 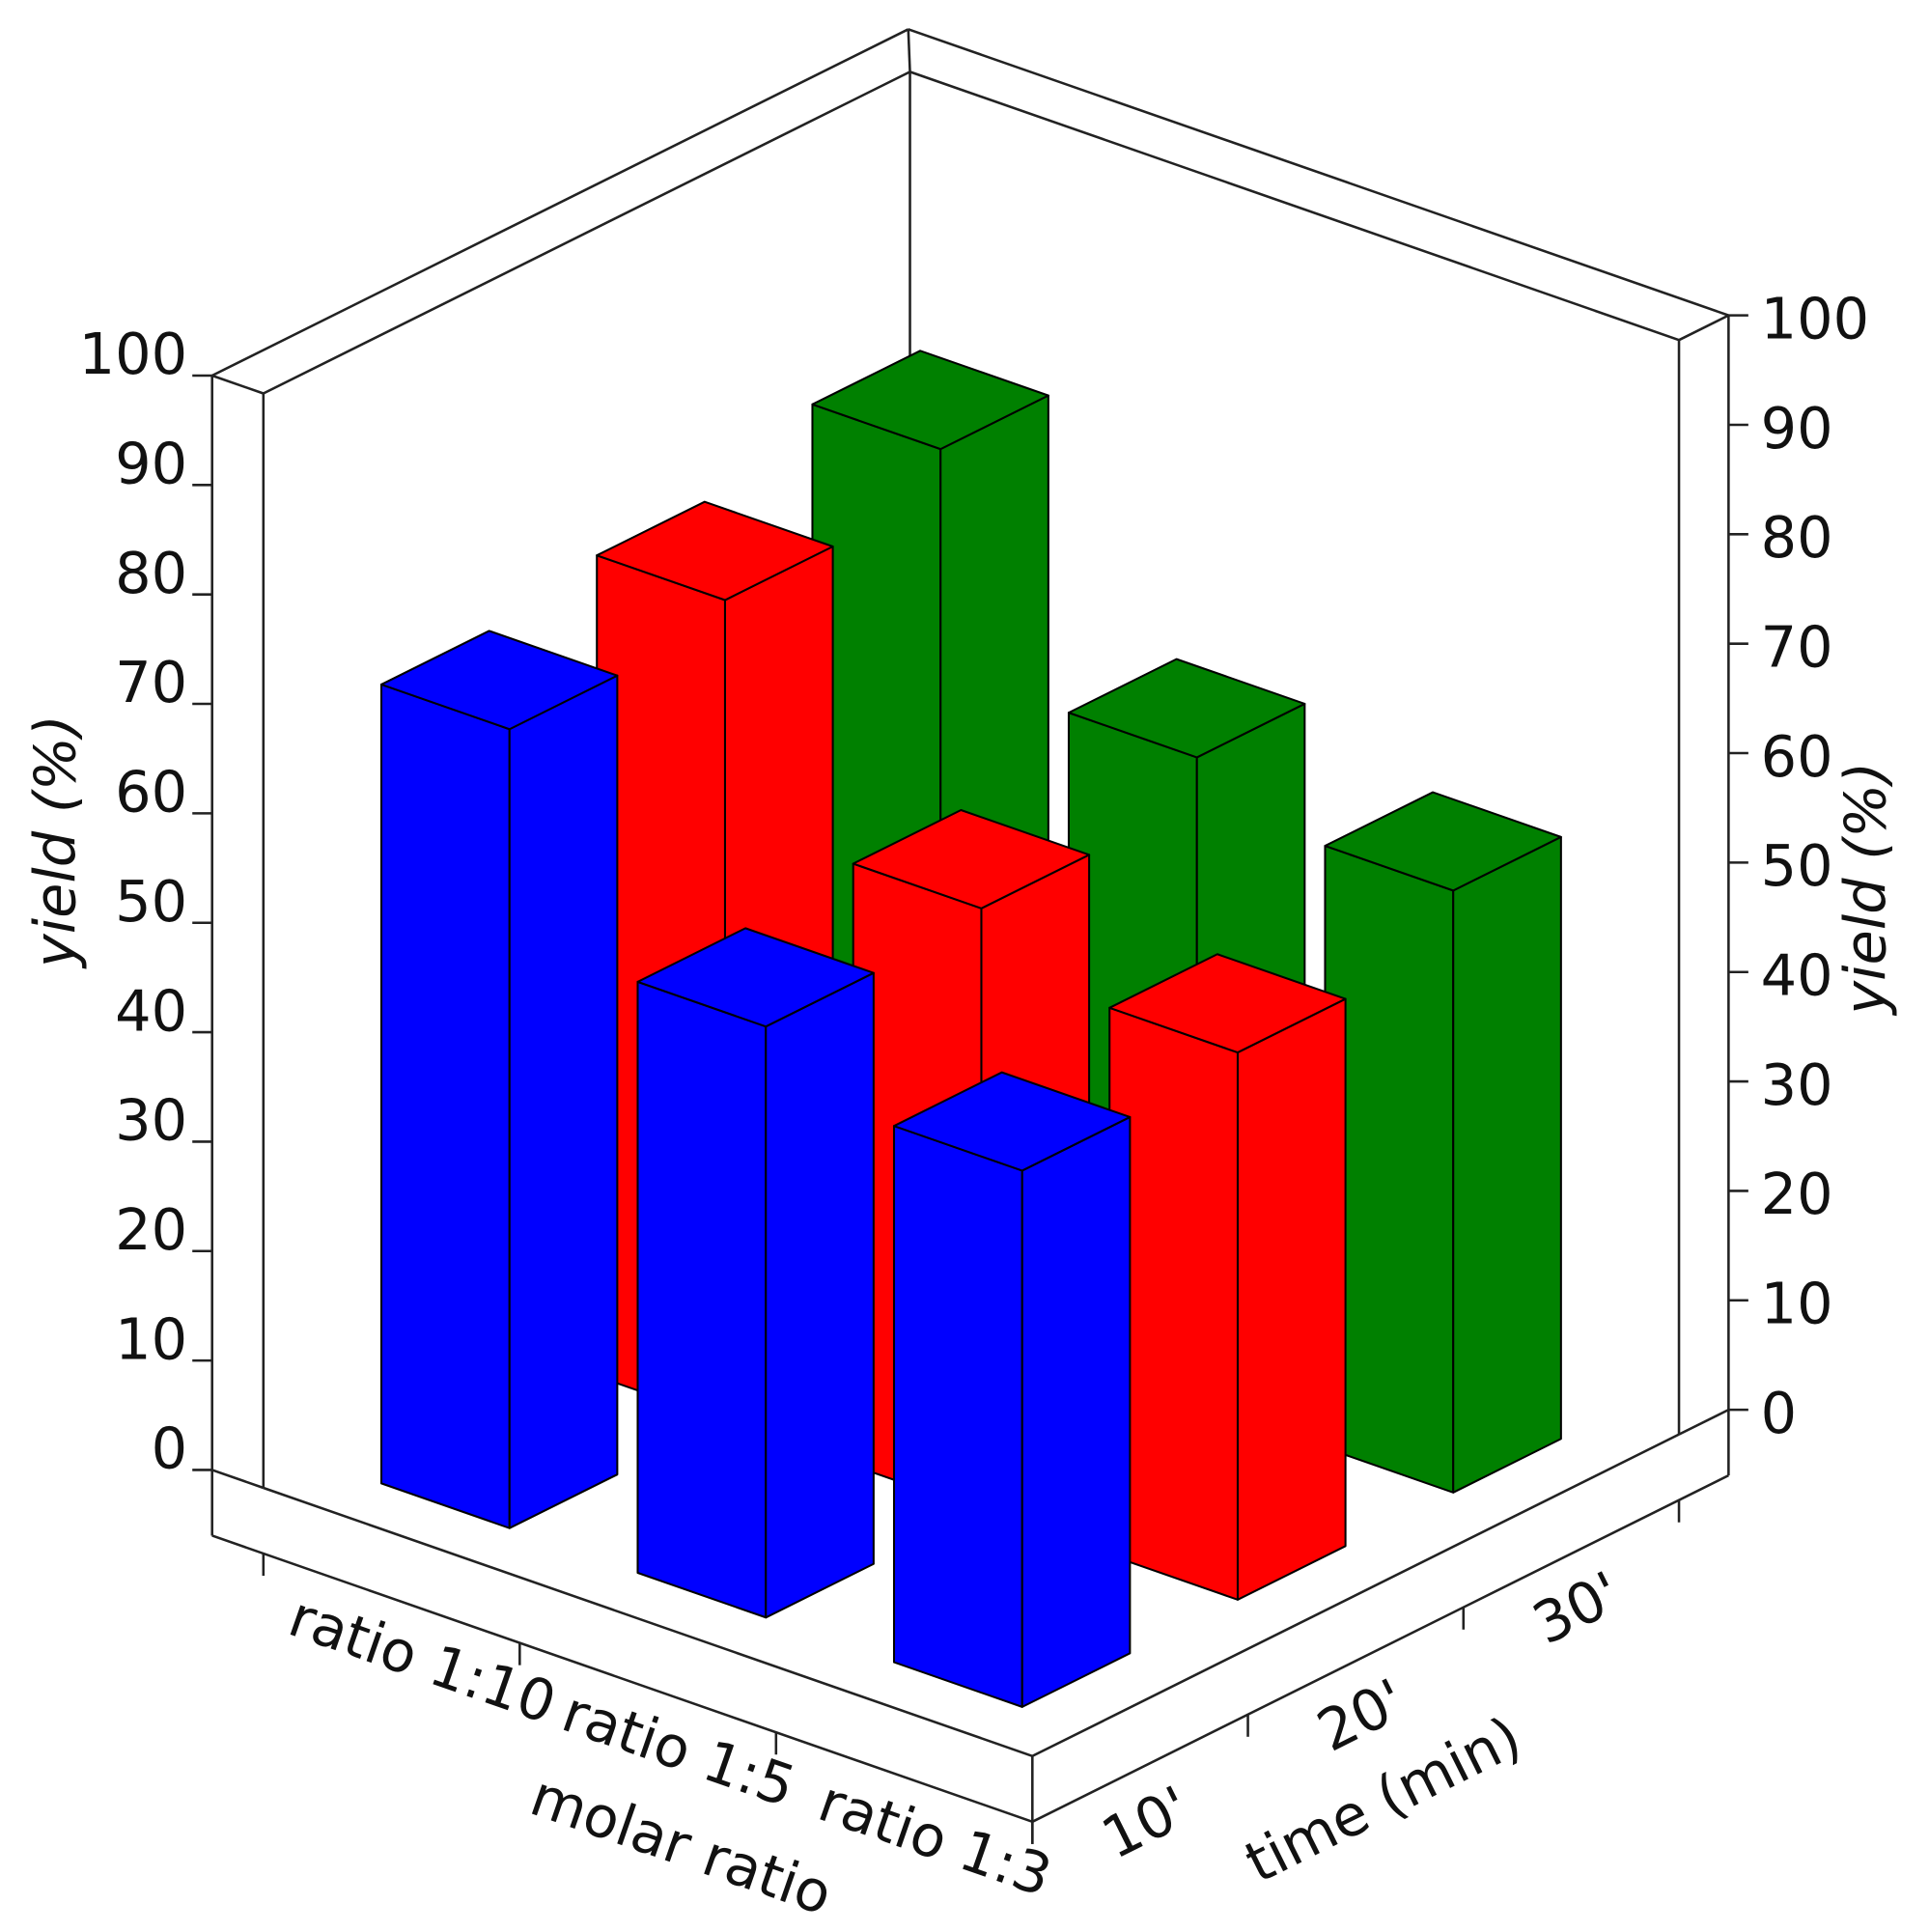 What do you see at coordinates (1361, 1715) in the screenshot?
I see `depth-tick-label: 20'` at bounding box center [1361, 1715].